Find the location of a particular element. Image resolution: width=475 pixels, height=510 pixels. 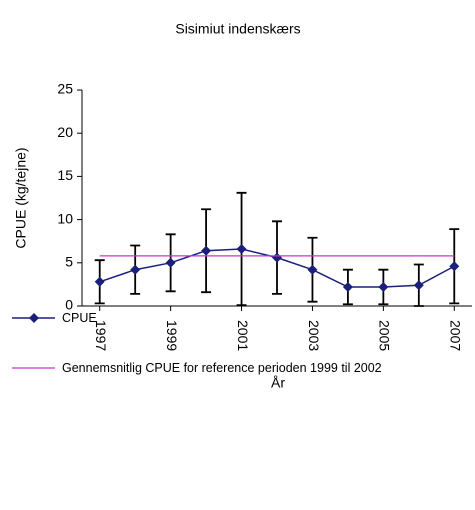

y-axis-label: CPUE (kg/tejne) is located at coordinates (21, 197).